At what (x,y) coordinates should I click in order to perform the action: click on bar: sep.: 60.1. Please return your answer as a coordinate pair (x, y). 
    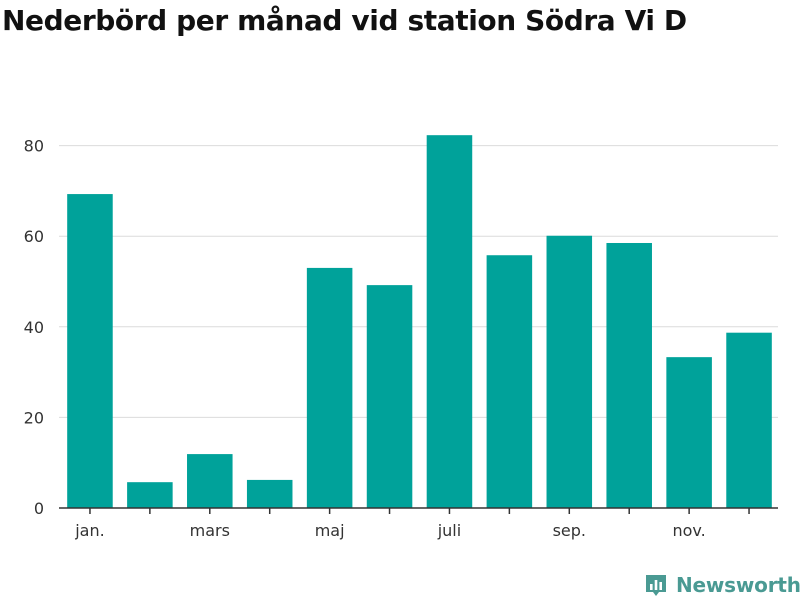
    Looking at the image, I should click on (569, 371).